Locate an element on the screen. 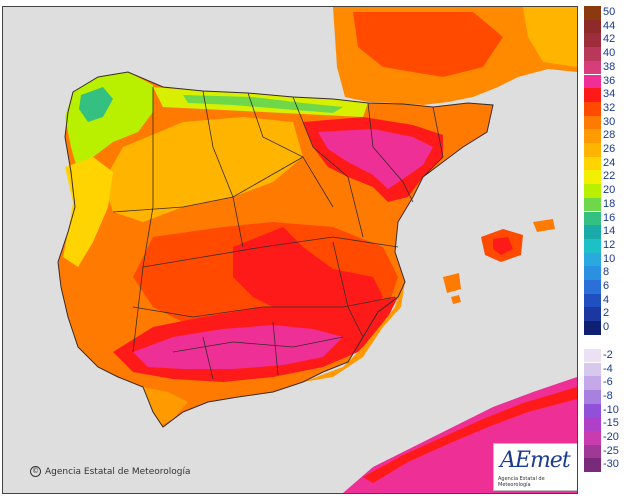  ibiza-island is located at coordinates (452, 283).